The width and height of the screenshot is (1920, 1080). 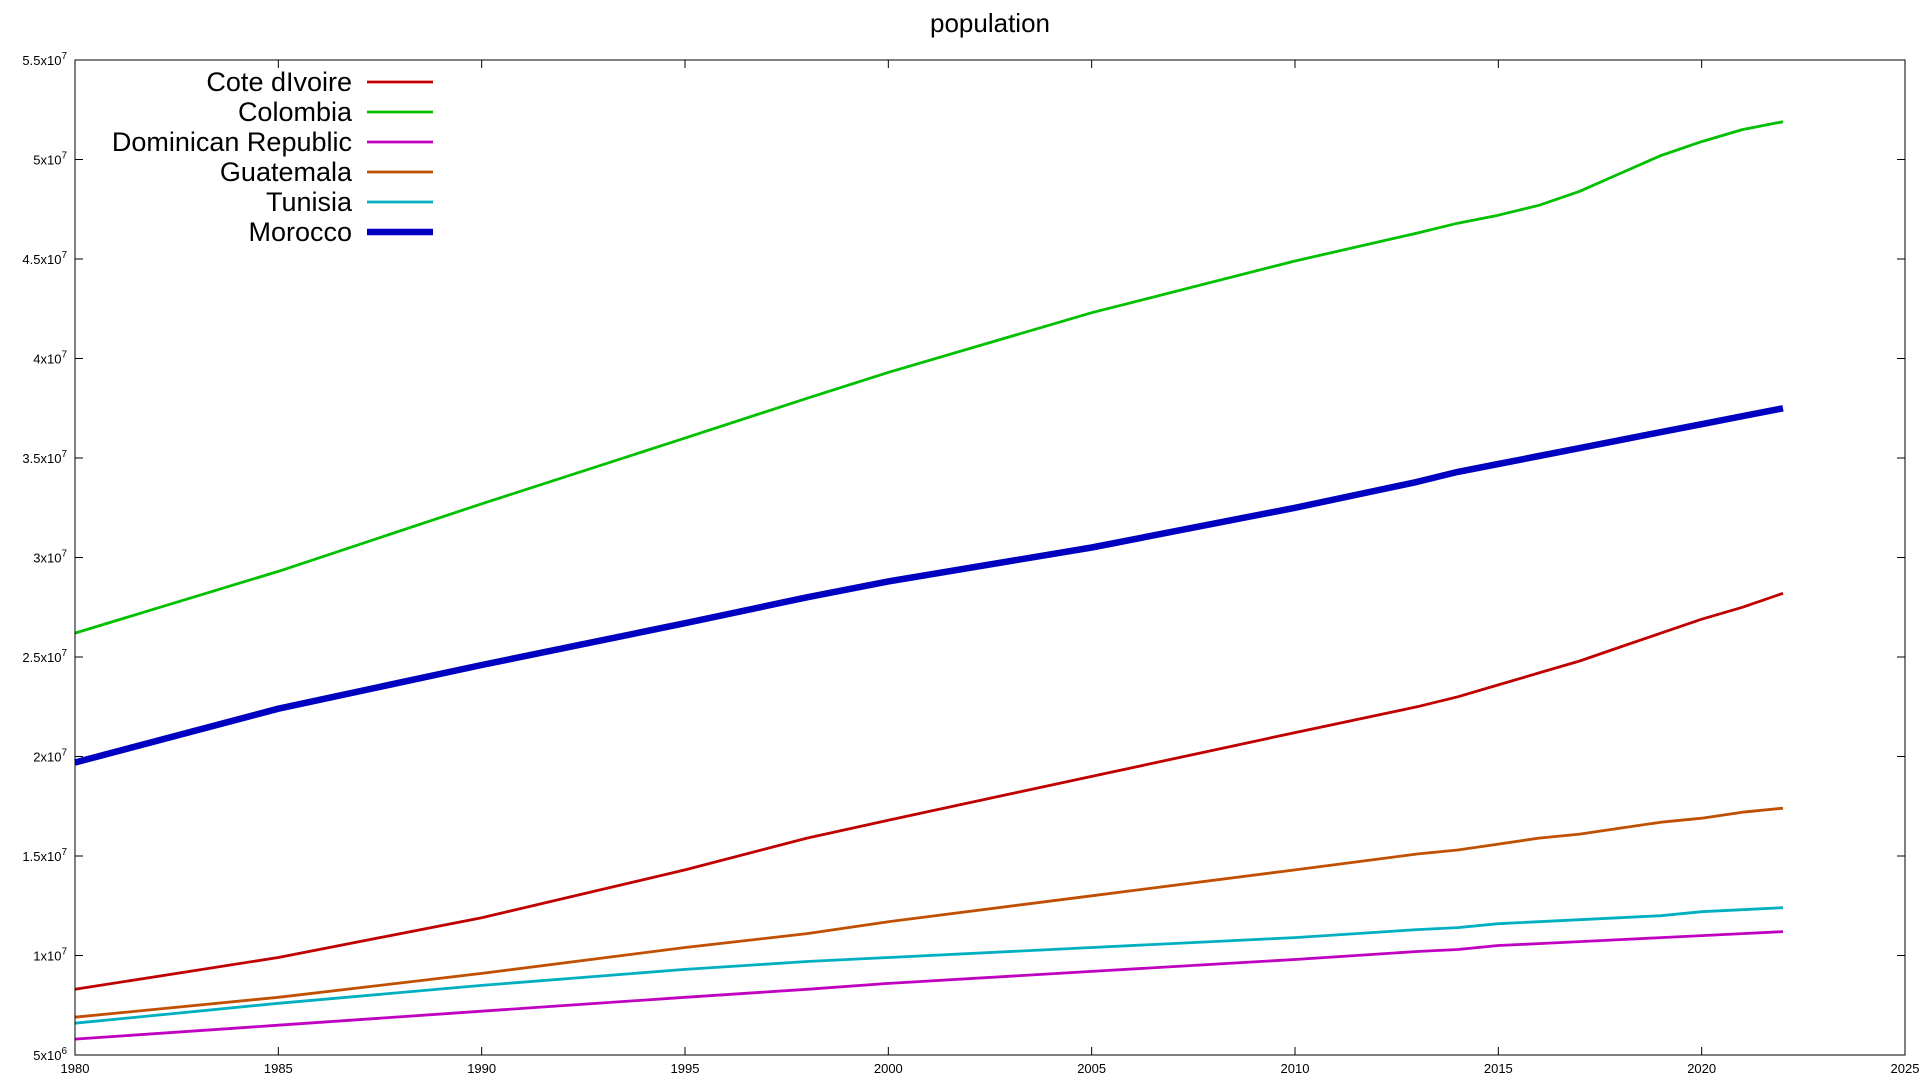 I want to click on legend-label-dominican-republic: Dominican Republic, so click(x=232, y=142).